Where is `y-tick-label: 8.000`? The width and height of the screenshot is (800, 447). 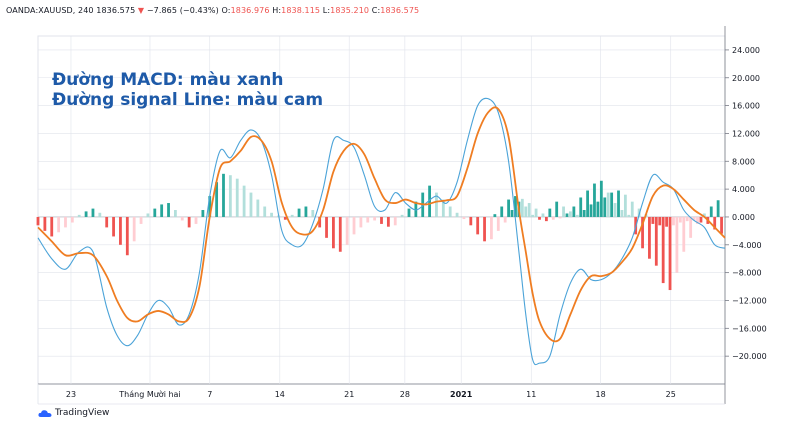
y-tick-label: 8.000 is located at coordinates (743, 161).